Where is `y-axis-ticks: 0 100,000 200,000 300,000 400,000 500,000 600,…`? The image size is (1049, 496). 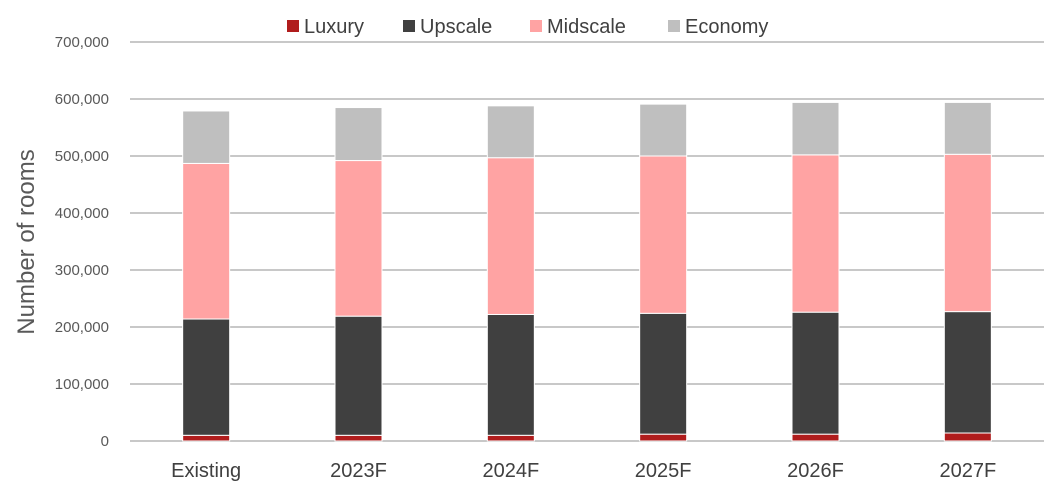
y-axis-ticks: 0 100,000 200,000 300,000 400,000 500,000 600,… is located at coordinates (82, 242).